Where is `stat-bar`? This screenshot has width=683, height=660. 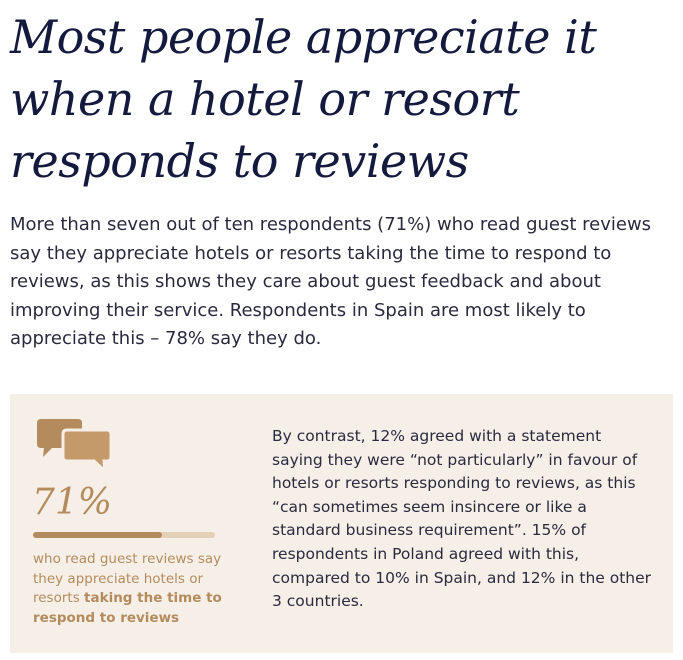
stat-bar is located at coordinates (124, 535).